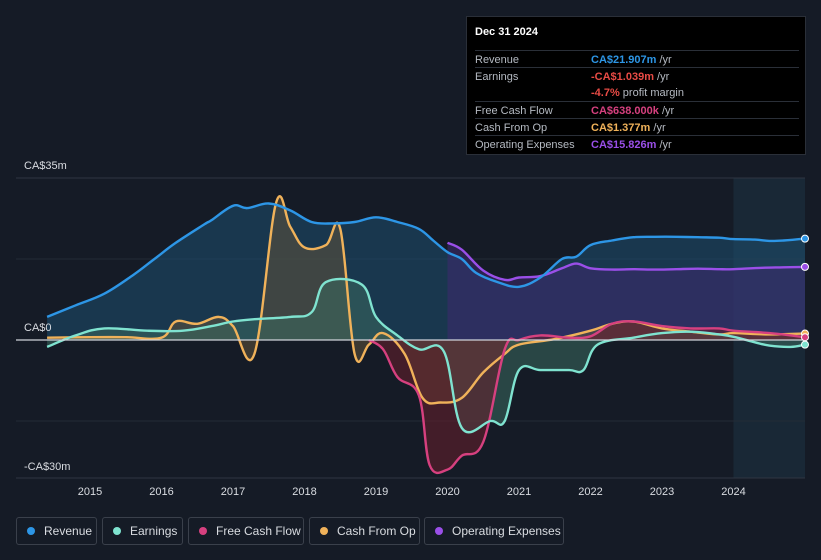 Image resolution: width=821 pixels, height=560 pixels. I want to click on x-axis-labels: 2015 2016 2017 2018 2019 2020 2021 2022 2023 2024, so click(412, 492).